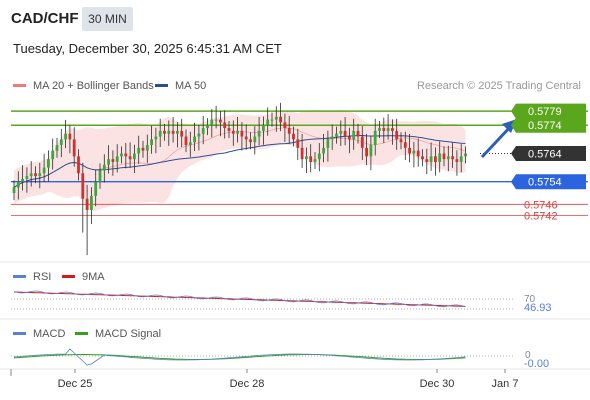 This screenshot has width=590, height=400. I want to click on forecast-arrow-shaft, so click(497, 141).